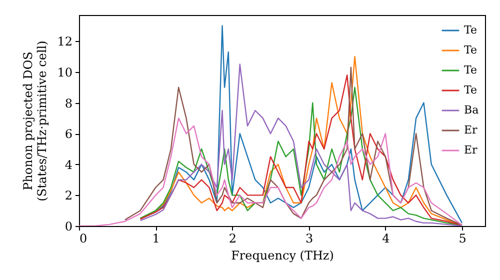 The width and height of the screenshot is (500, 280). I want to click on y-tick-label: 10, so click(64, 72).